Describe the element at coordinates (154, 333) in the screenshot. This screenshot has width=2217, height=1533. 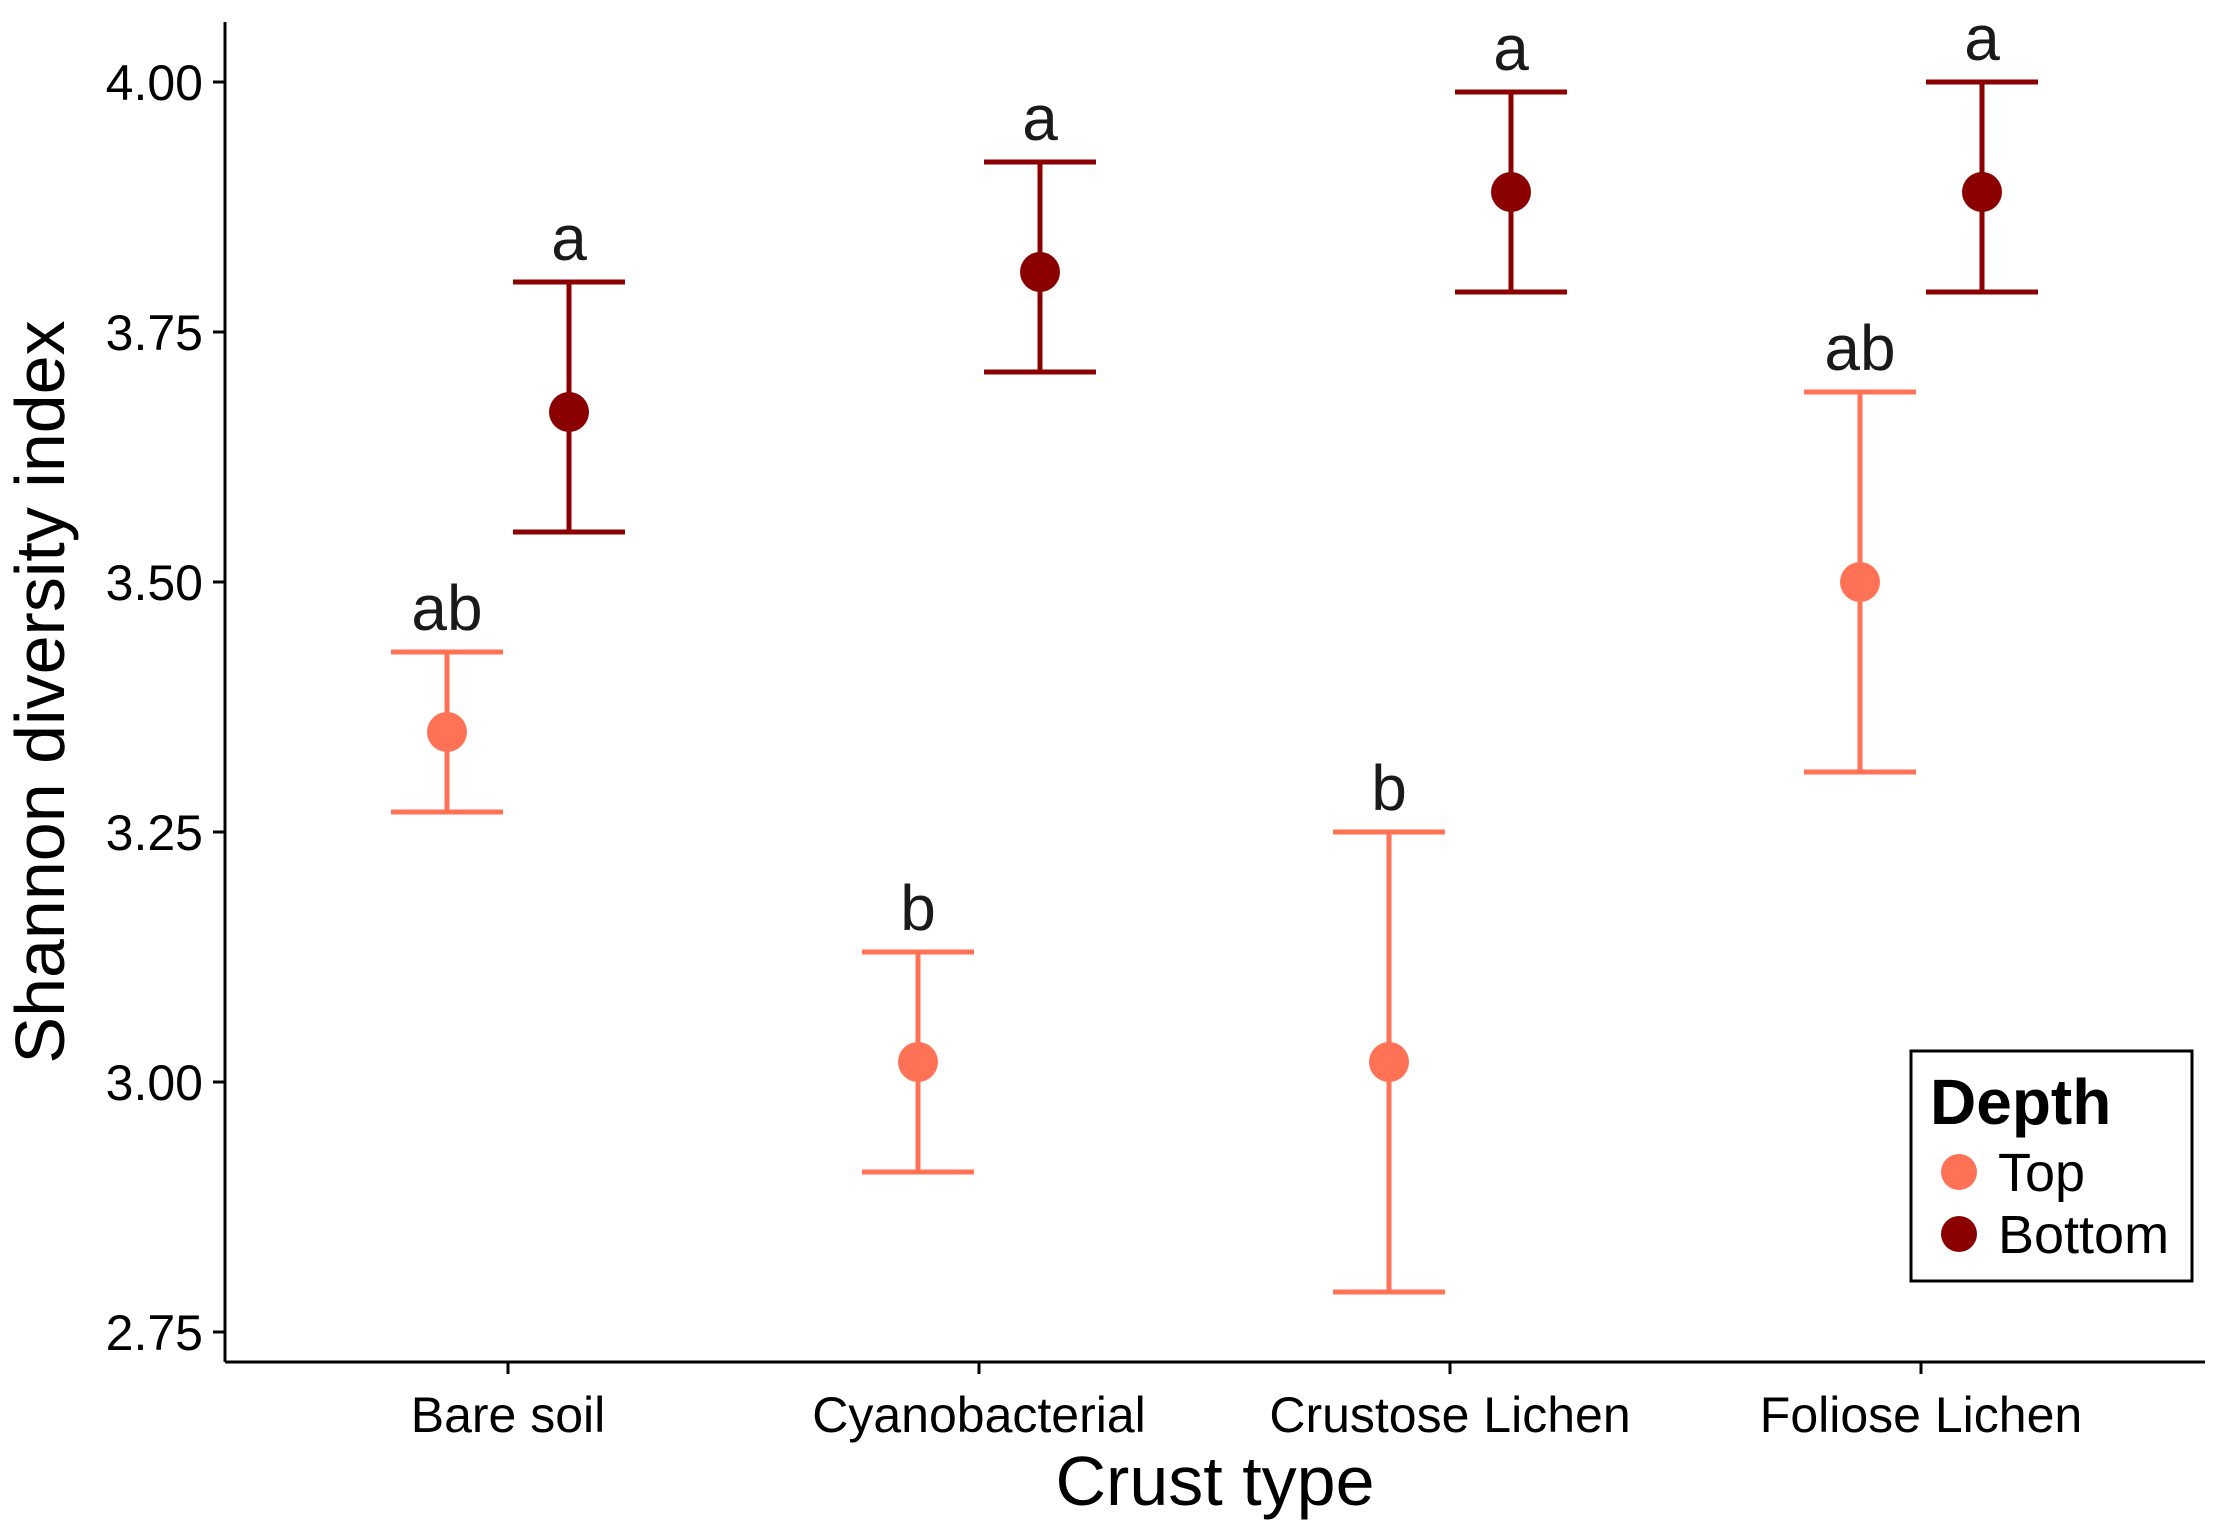
I see `y-tick-label: 3.75` at that location.